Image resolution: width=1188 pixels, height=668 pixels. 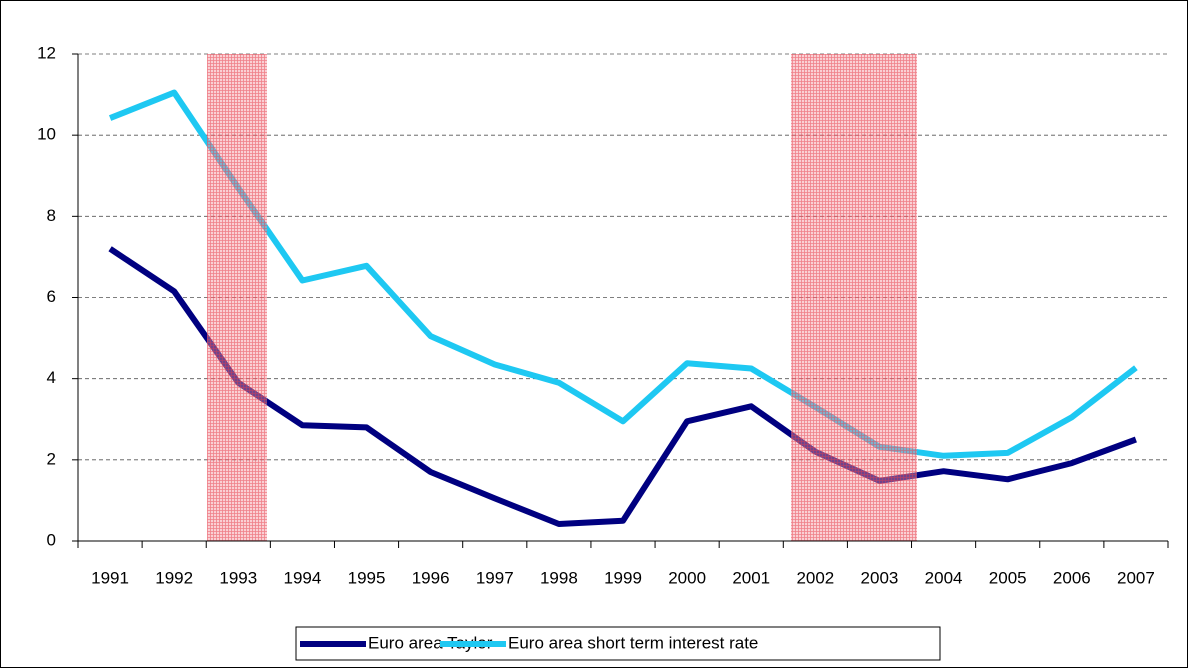 I want to click on x-tick-label: 2006, so click(x=1072, y=577).